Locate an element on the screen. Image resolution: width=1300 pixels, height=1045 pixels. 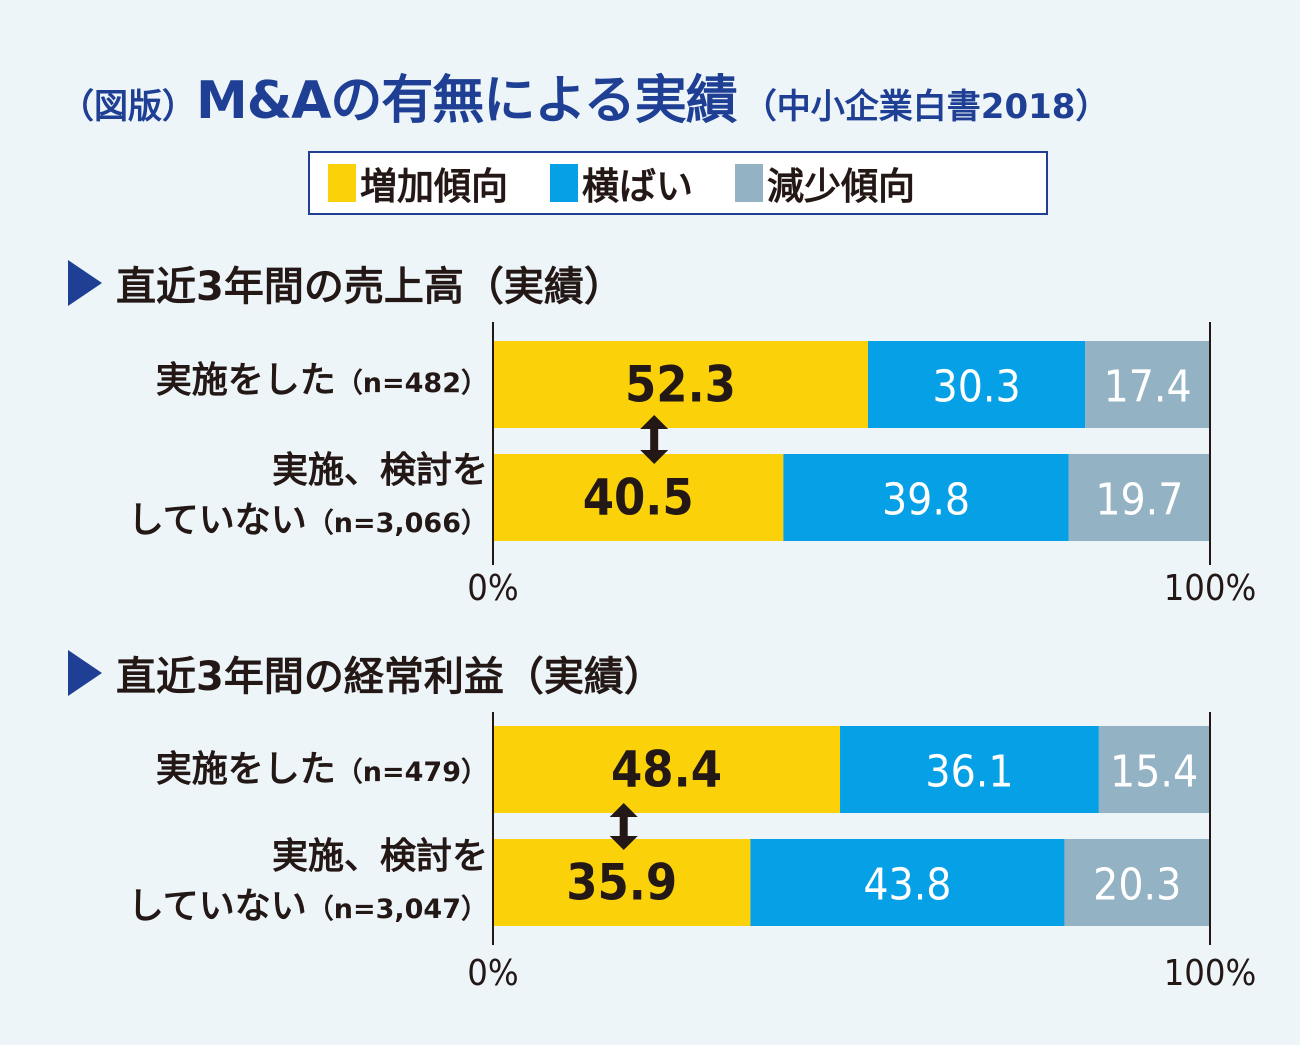
legend-item-decrease: 減少傾向 is located at coordinates (825, 183).